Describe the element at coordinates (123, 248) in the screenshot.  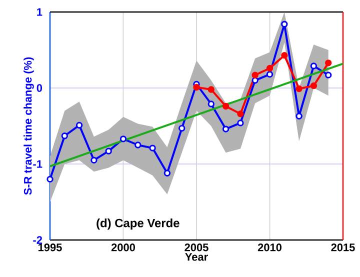
I see `x-tick-label: 2000` at that location.